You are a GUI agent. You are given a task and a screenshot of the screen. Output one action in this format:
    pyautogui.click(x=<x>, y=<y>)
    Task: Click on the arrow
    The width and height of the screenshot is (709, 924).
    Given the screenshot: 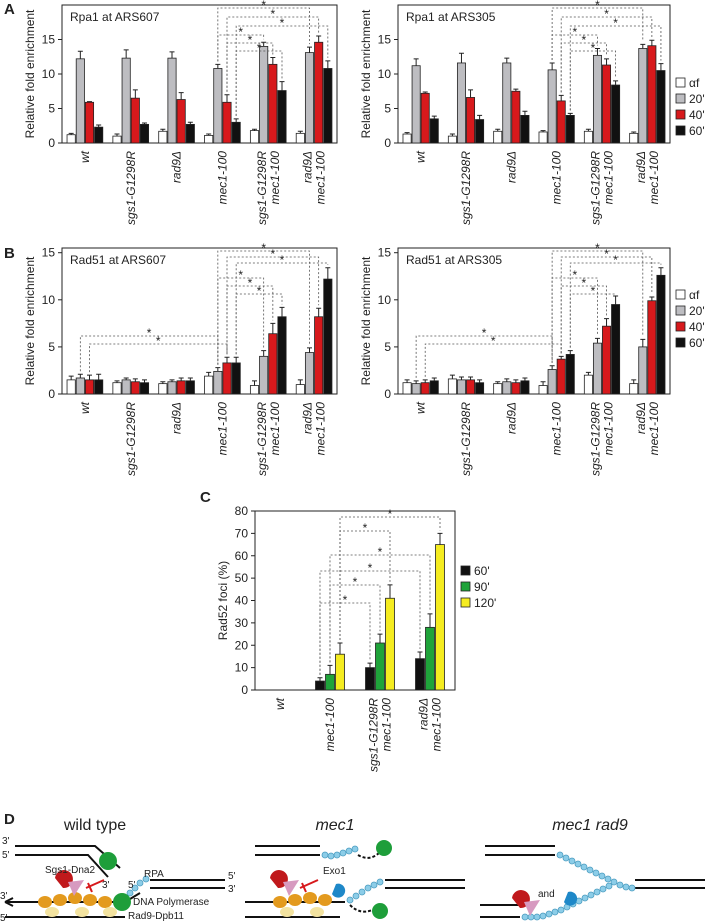 What is the action you would take?
    pyautogui.click(x=9, y=902)
    